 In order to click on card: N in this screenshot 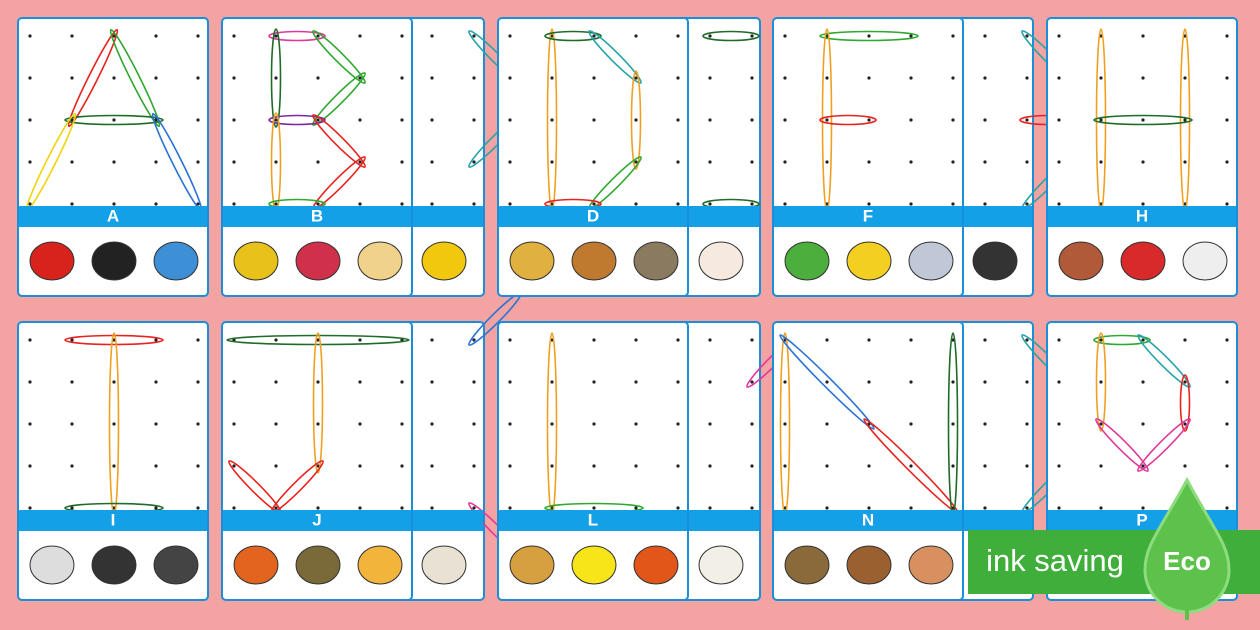, I will do `click(868, 461)`.